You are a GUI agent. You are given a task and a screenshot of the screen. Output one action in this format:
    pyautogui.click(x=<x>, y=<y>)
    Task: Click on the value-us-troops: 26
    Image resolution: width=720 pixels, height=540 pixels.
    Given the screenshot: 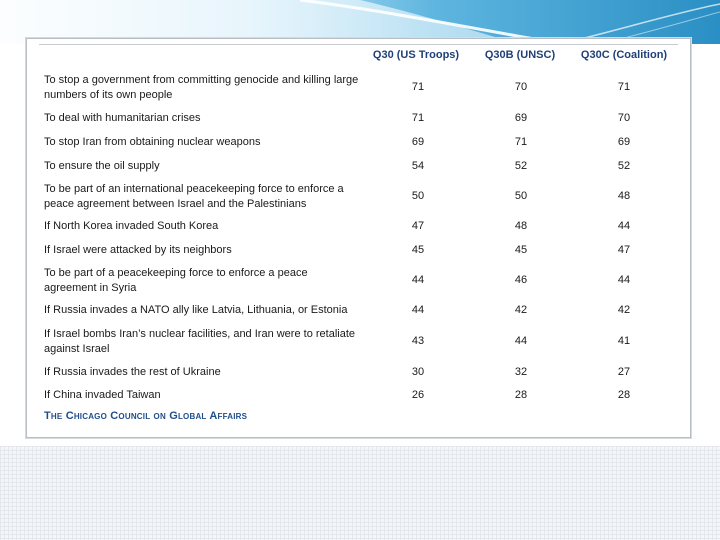 What is the action you would take?
    pyautogui.click(x=418, y=395)
    